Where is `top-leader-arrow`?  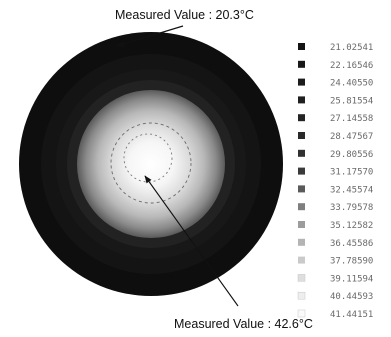 top-leader-arrow is located at coordinates (150, 36).